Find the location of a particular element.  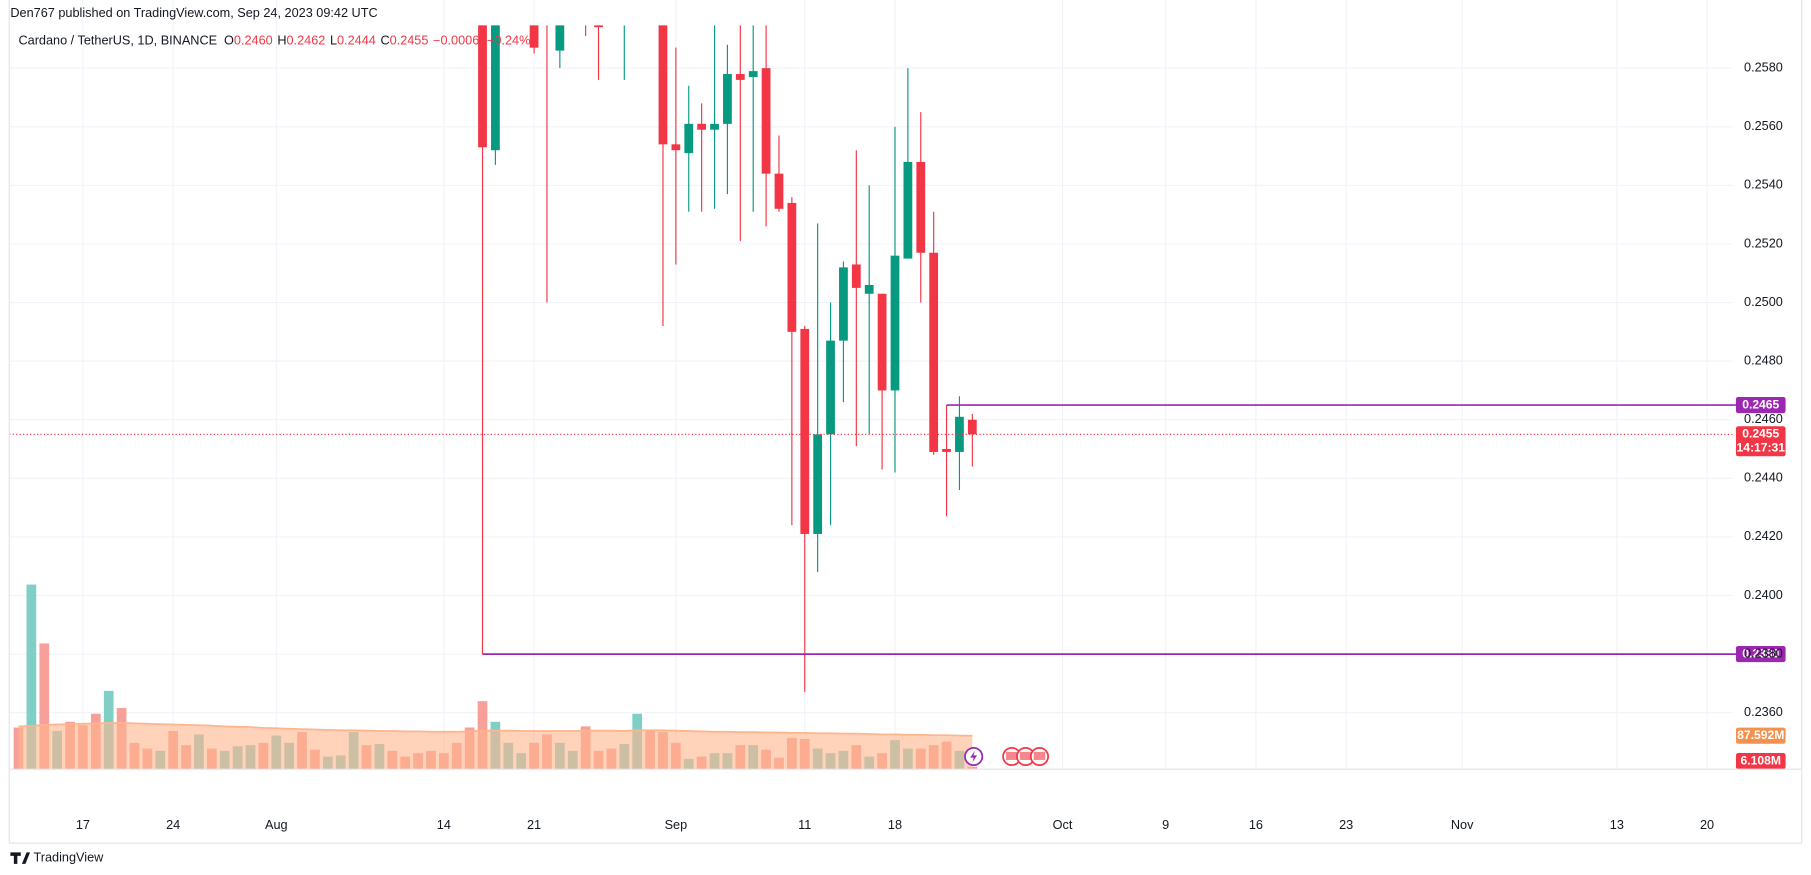

countdown-label: 14:17:31 is located at coordinates (1761, 447).